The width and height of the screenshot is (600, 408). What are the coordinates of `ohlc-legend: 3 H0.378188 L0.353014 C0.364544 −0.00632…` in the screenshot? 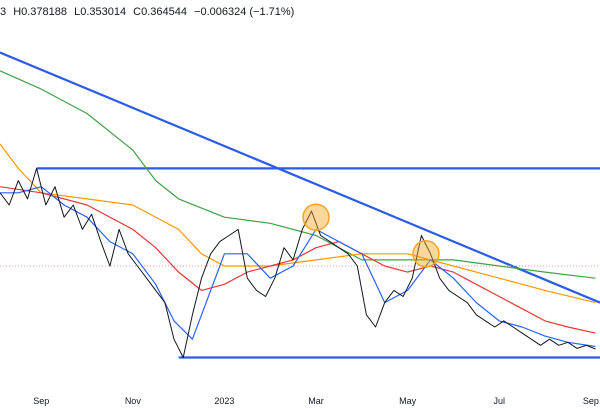 It's located at (149, 12).